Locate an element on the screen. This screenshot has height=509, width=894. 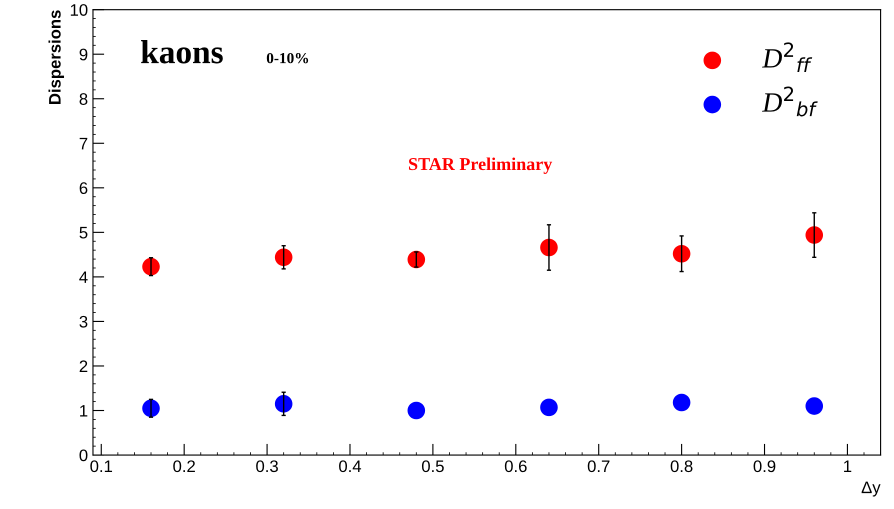
x-tick-label: 0.3 is located at coordinates (267, 466).